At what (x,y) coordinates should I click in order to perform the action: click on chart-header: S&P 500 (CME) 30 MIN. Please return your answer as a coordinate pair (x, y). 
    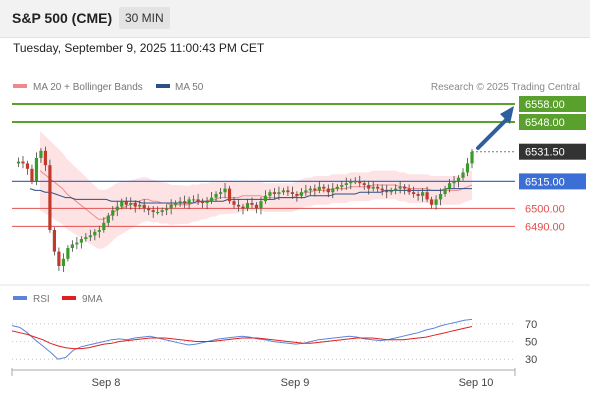
    Looking at the image, I should click on (295, 19).